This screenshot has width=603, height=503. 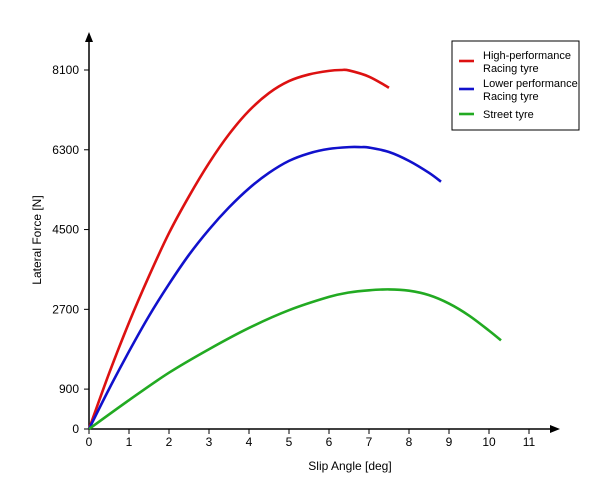 What do you see at coordinates (169, 442) in the screenshot?
I see `x-tick-label: 2` at bounding box center [169, 442].